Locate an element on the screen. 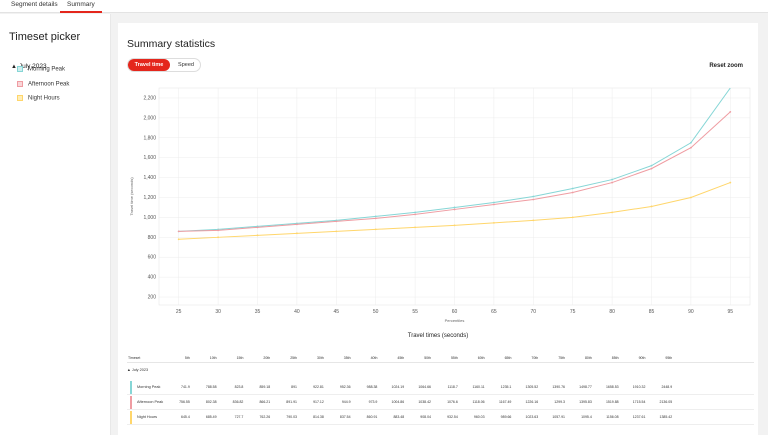  table-cell: 908.04 is located at coordinates (425, 417).